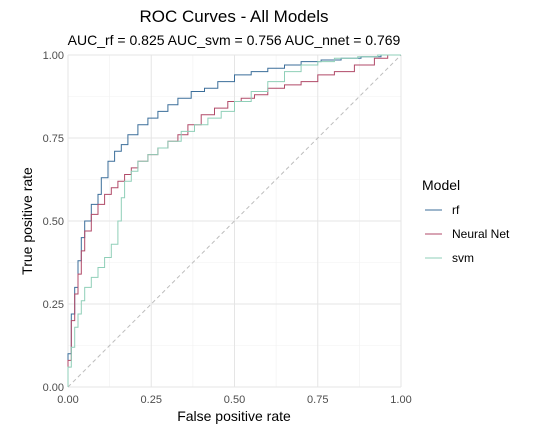 The height and width of the screenshot is (432, 539). Describe the element at coordinates (53, 305) in the screenshot. I see `y-tick-label: 0.25` at that location.